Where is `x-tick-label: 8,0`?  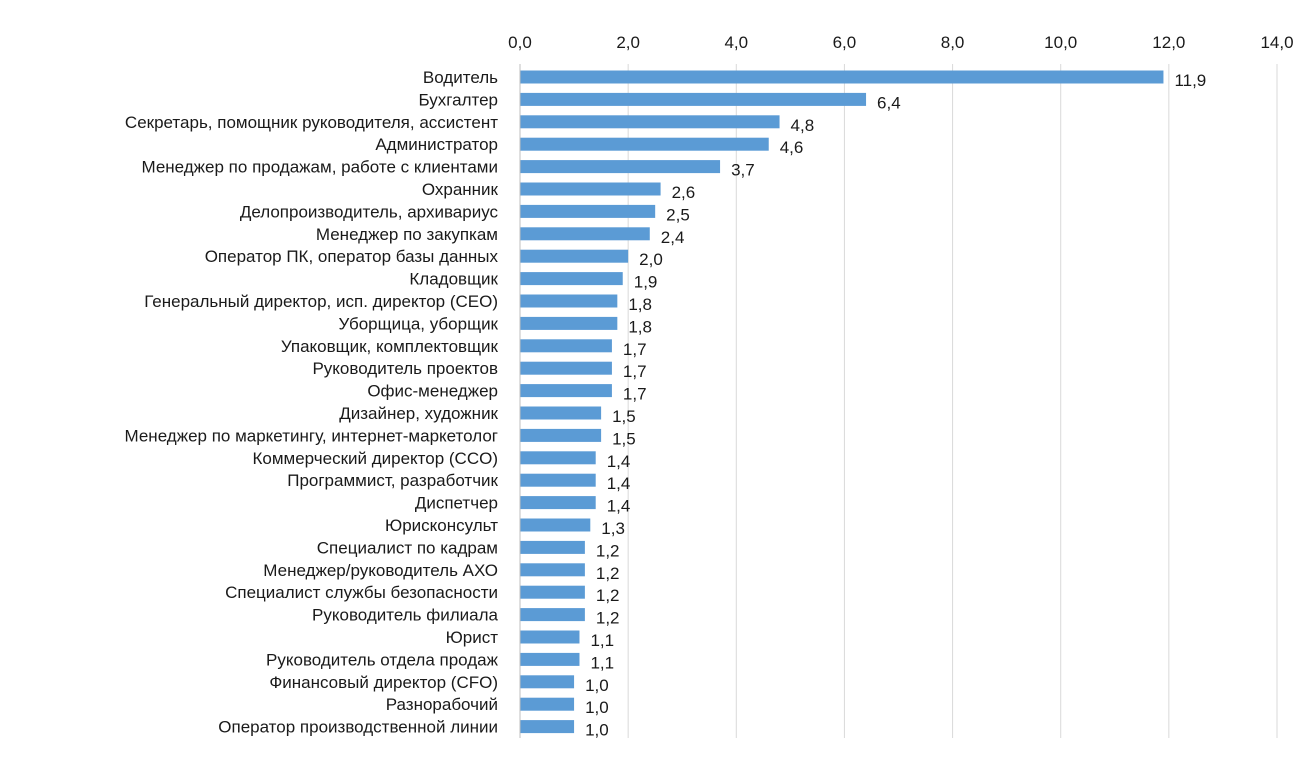
x-tick-label: 8,0 is located at coordinates (953, 42).